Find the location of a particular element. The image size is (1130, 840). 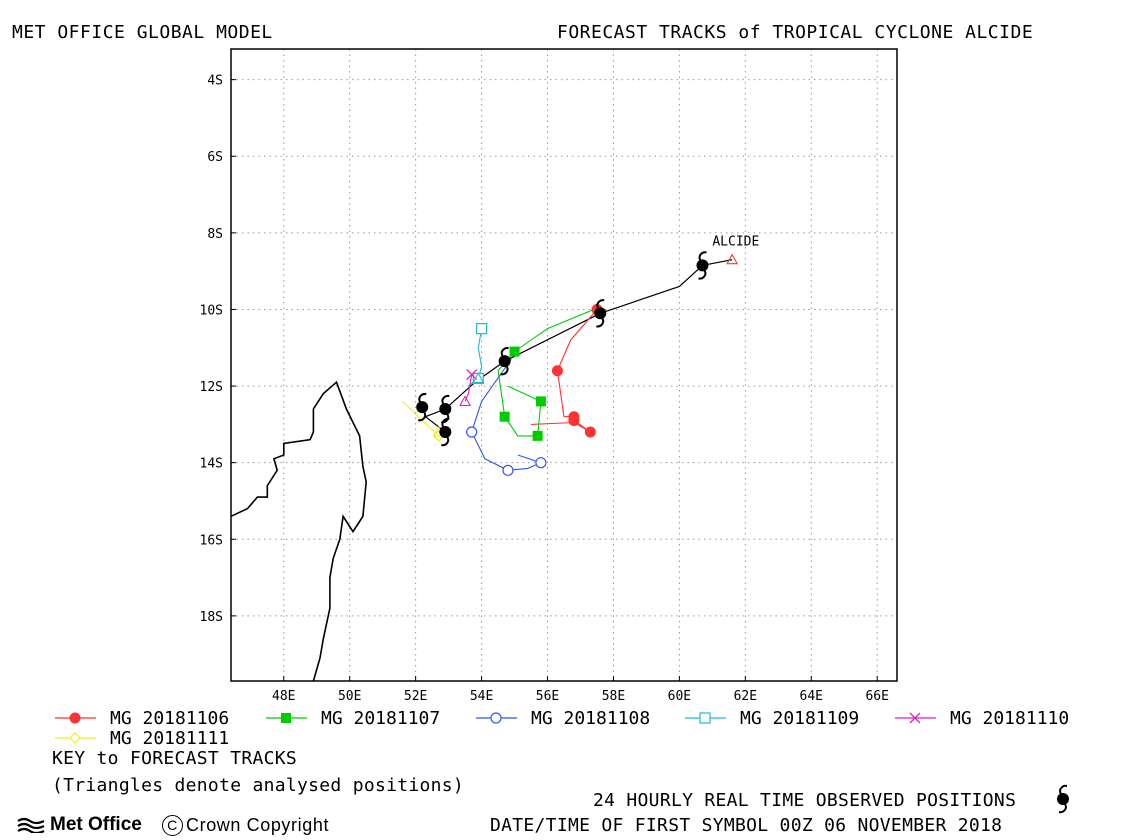

x-tick-label: 64E is located at coordinates (811, 696).